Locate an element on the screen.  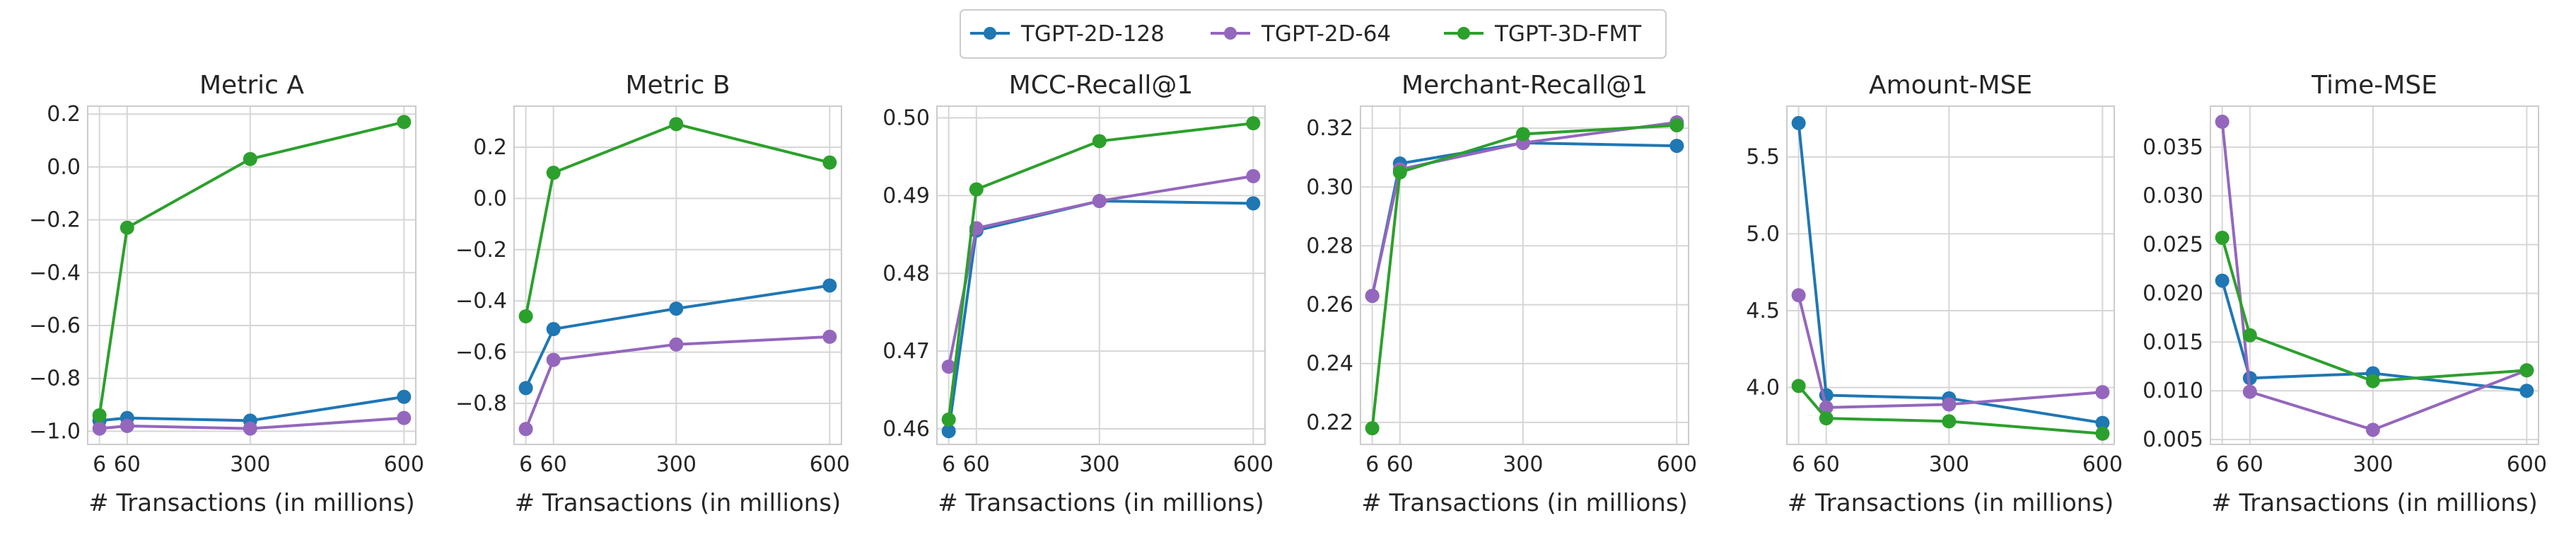
legend-entry-tgpt-2d-128: TGPT-2D-128 is located at coordinates (1067, 34).